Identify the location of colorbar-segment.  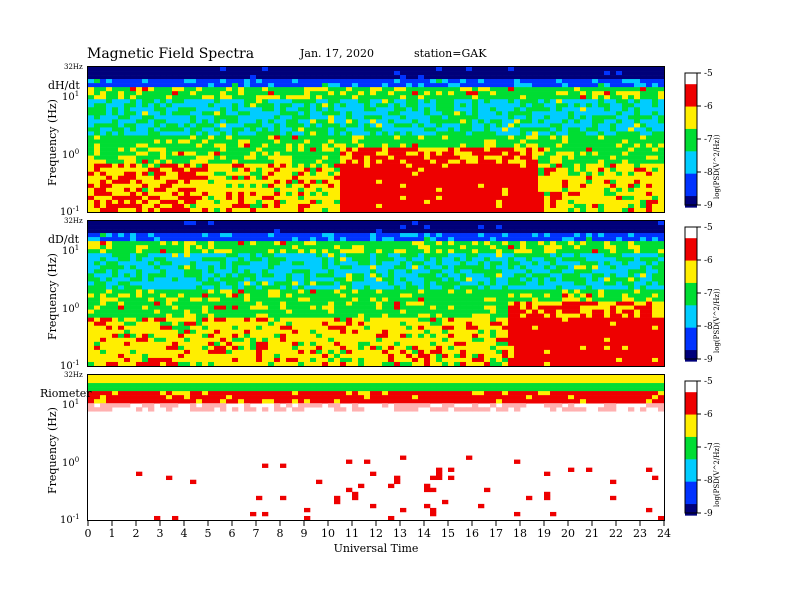
(691, 139).